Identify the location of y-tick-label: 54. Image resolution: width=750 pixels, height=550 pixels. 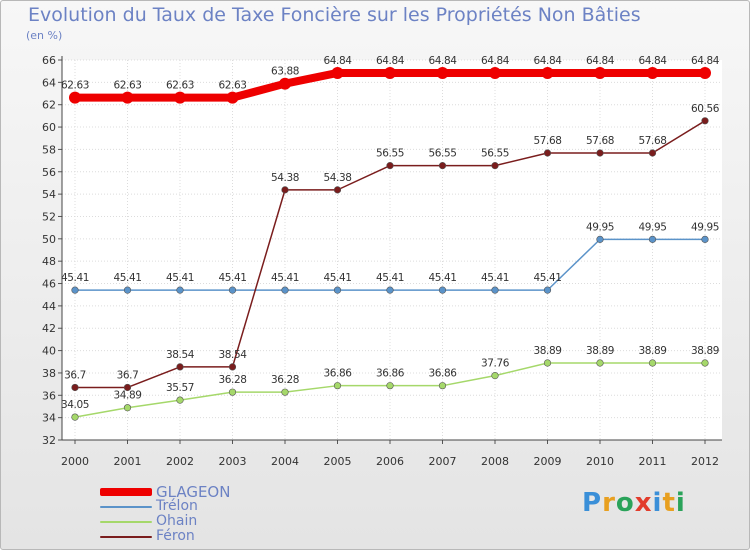
(49, 194).